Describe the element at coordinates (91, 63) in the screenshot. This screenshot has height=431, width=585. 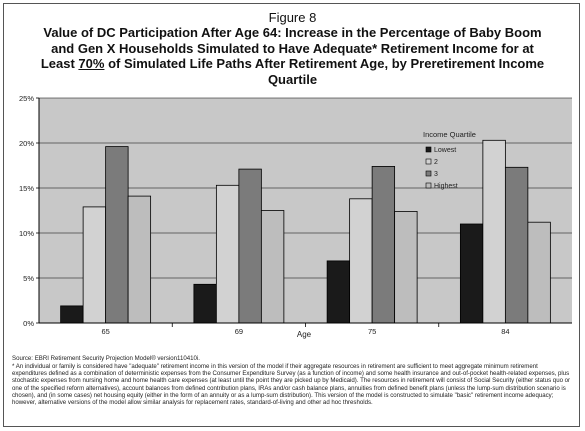
I see `title-underlined: 70%` at that location.